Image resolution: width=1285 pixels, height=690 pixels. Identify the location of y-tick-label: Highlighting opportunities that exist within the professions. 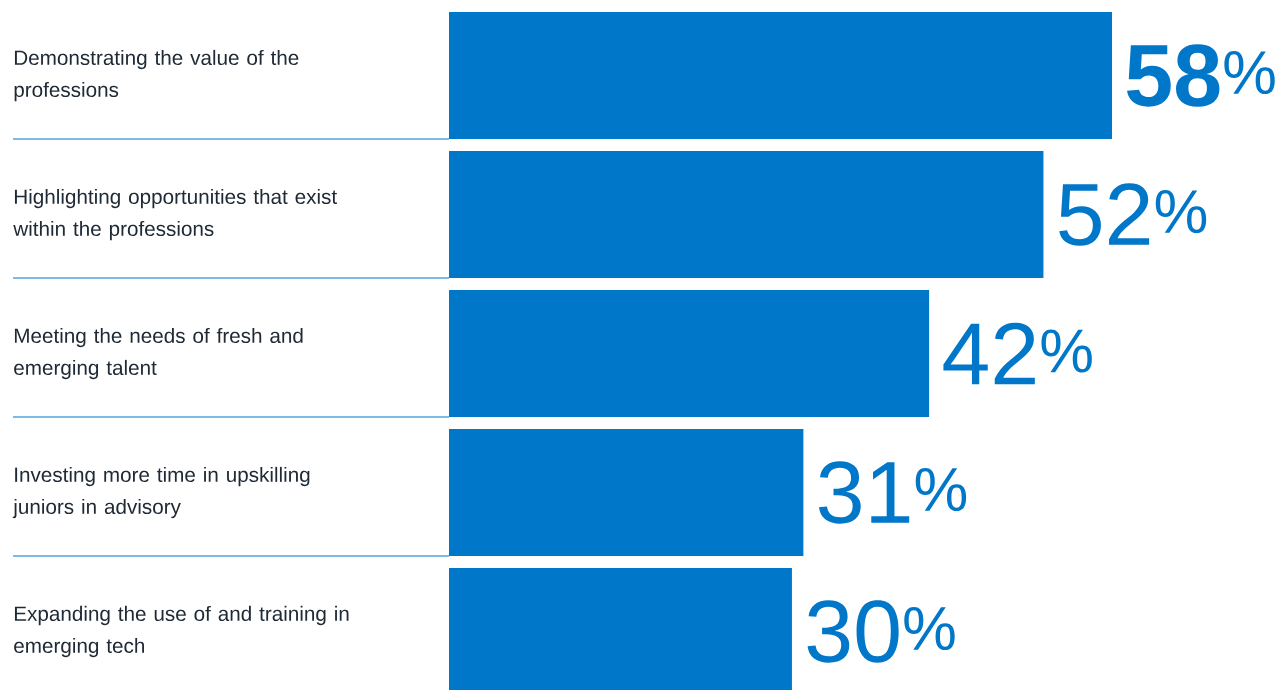
(175, 214).